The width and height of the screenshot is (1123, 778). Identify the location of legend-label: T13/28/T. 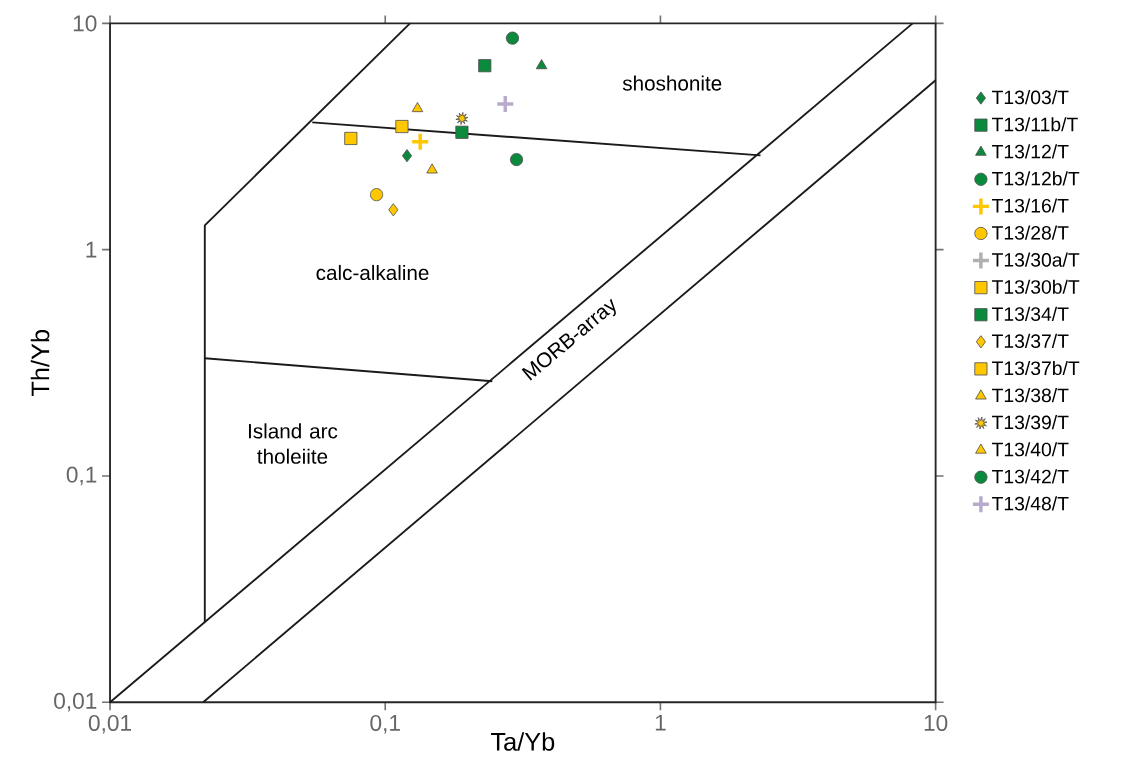
(1030, 232).